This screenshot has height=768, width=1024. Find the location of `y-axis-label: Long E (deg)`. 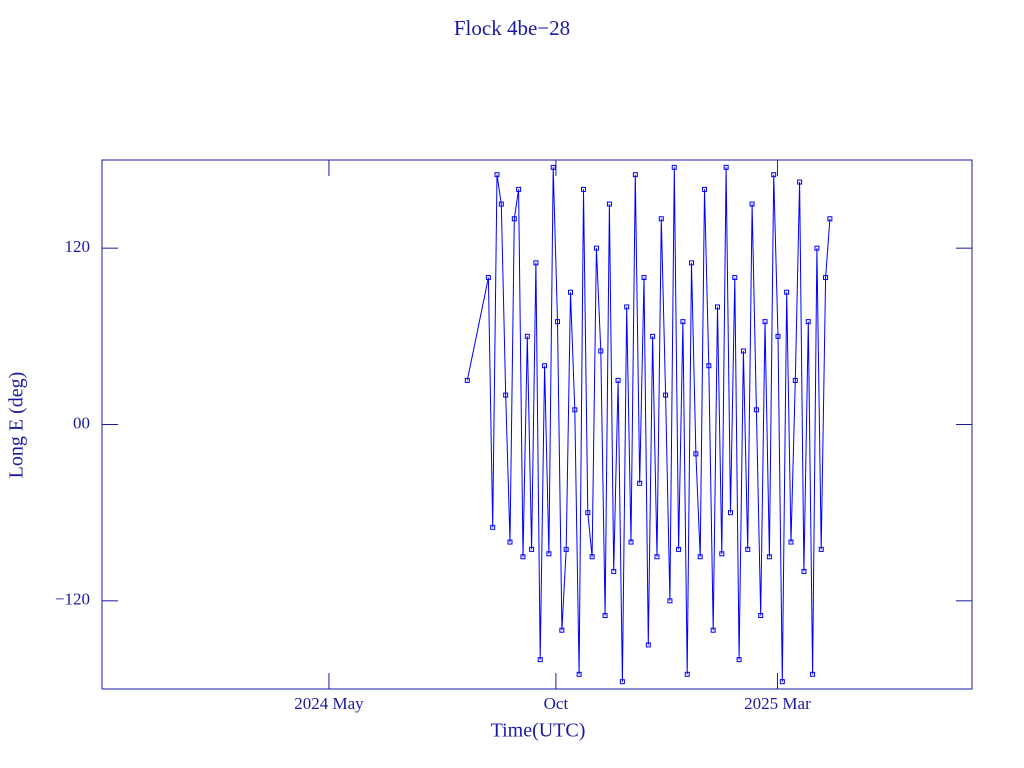

y-axis-label: Long E (deg) is located at coordinates (17, 425).